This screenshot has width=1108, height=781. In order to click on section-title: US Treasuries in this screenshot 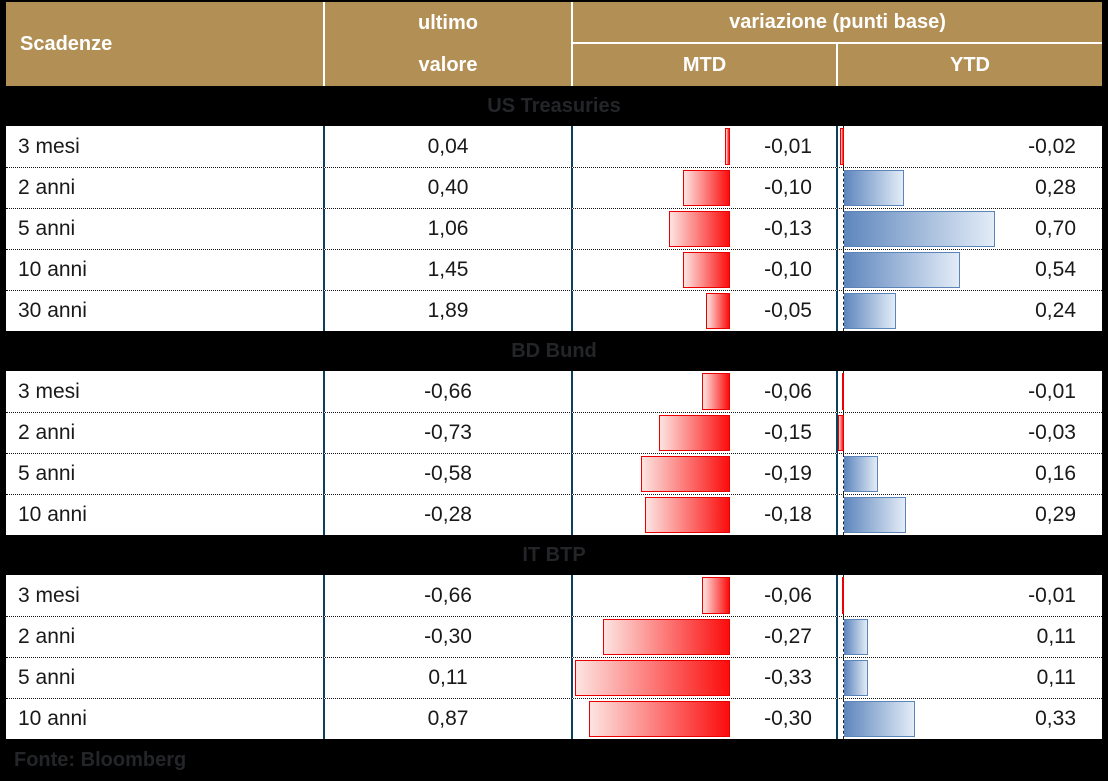, I will do `click(554, 106)`.